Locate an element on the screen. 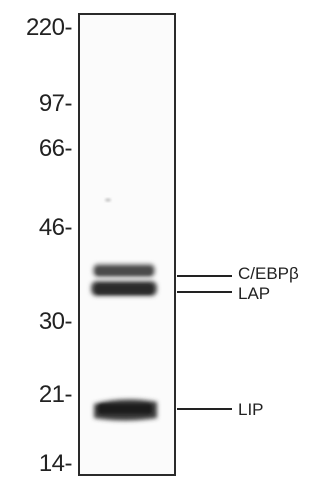 The image size is (322, 491). band-lip is located at coordinates (125, 410).